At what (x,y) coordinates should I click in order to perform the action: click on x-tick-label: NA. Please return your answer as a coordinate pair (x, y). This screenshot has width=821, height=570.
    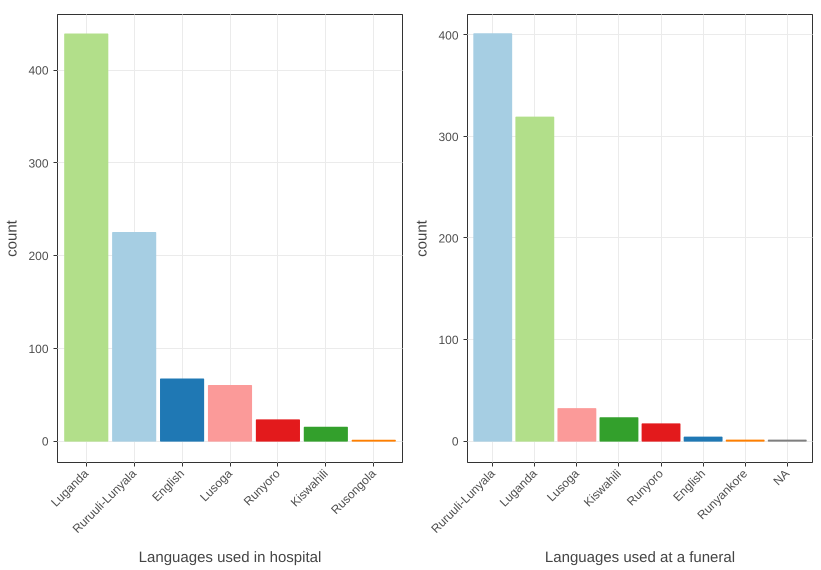
    Looking at the image, I should click on (781, 477).